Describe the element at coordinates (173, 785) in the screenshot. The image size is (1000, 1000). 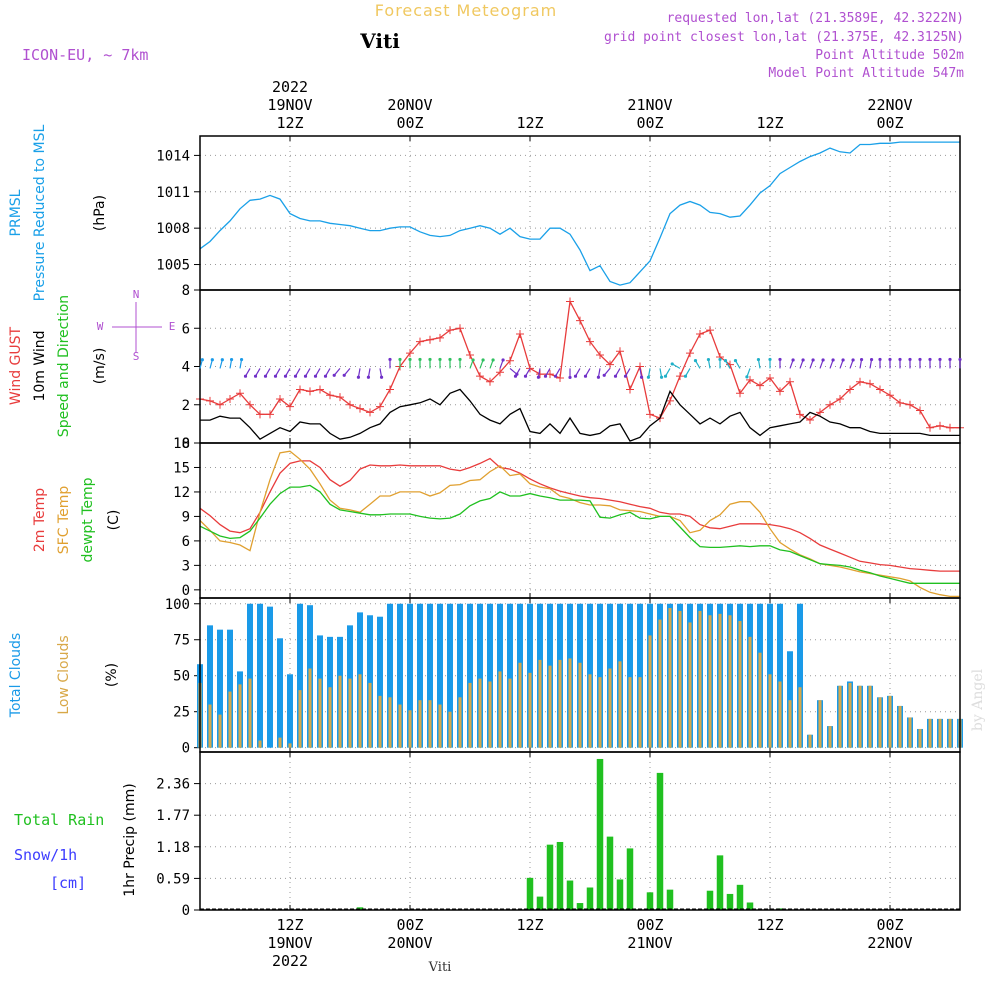
I see `y-tick-label: 2.36` at that location.